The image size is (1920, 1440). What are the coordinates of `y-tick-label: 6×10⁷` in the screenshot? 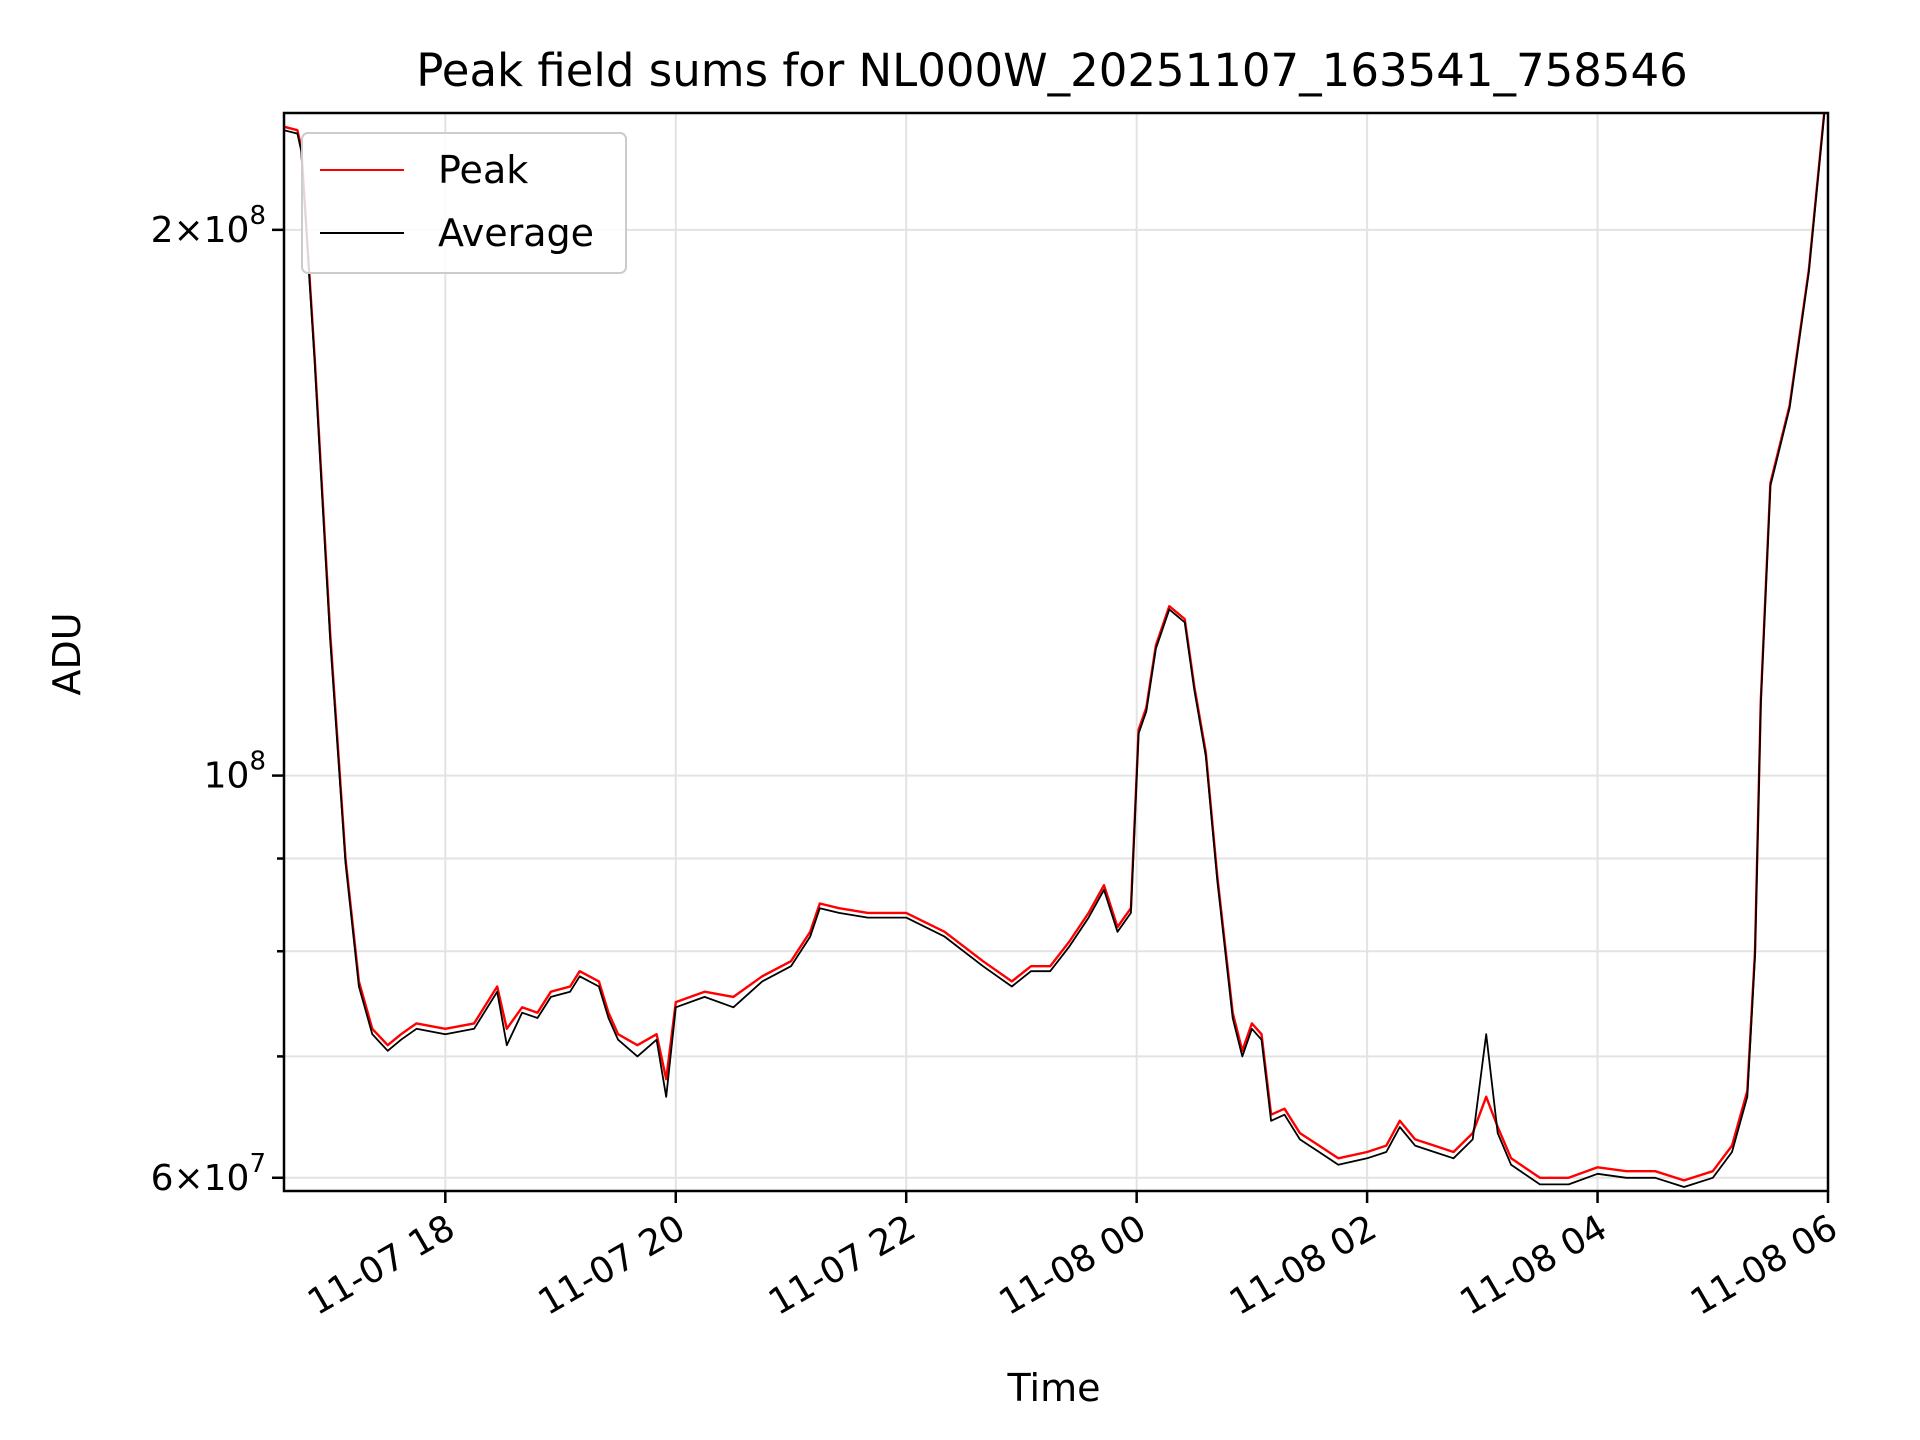 It's located at (208, 1174).